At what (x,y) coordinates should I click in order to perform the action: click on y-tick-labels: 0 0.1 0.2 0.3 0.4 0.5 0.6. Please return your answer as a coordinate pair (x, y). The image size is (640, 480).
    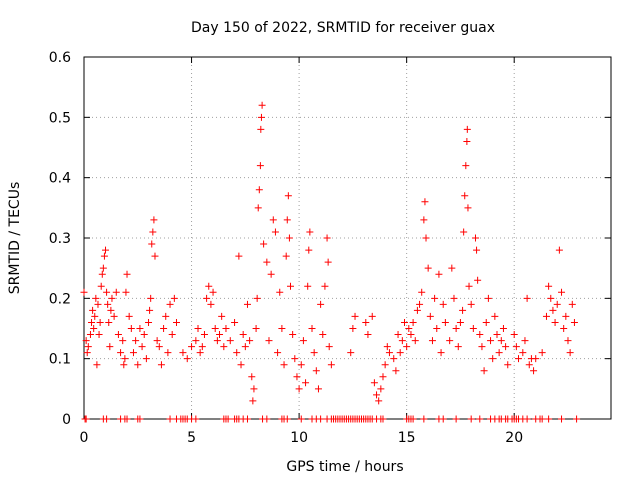
    Looking at the image, I should click on (60, 239).